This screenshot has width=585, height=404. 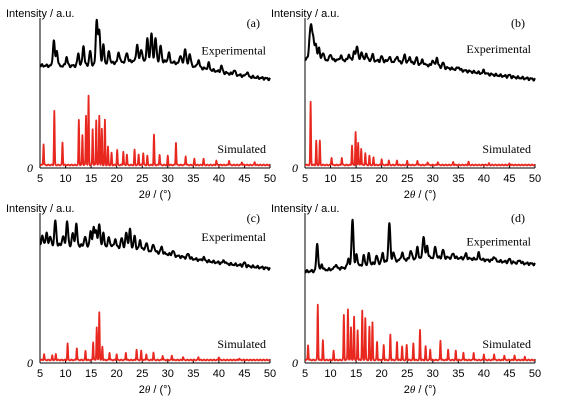 I want to click on panel-label: (b), so click(x=518, y=23).